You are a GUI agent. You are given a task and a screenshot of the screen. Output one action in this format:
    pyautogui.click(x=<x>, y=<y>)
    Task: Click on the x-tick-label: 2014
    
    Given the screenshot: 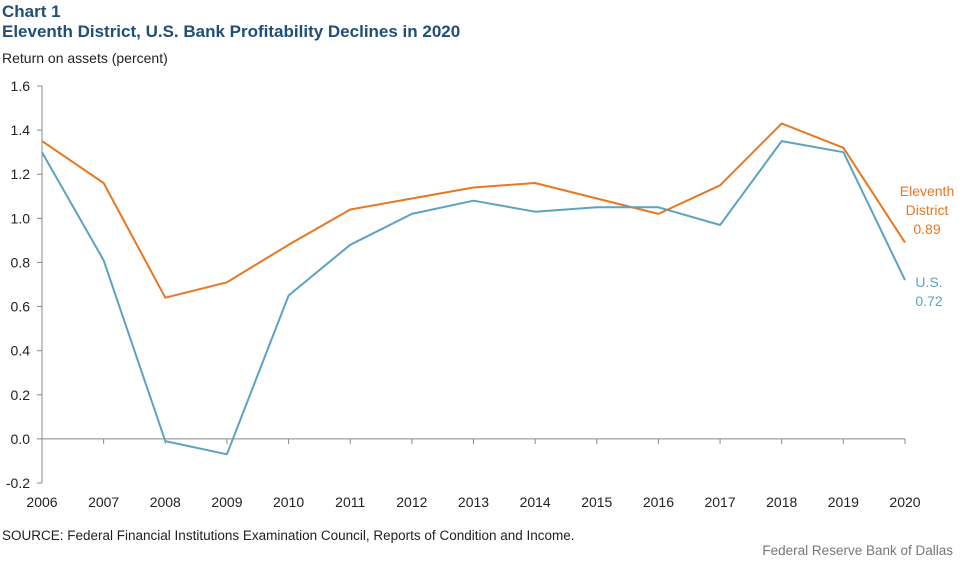 What is the action you would take?
    pyautogui.click(x=535, y=502)
    